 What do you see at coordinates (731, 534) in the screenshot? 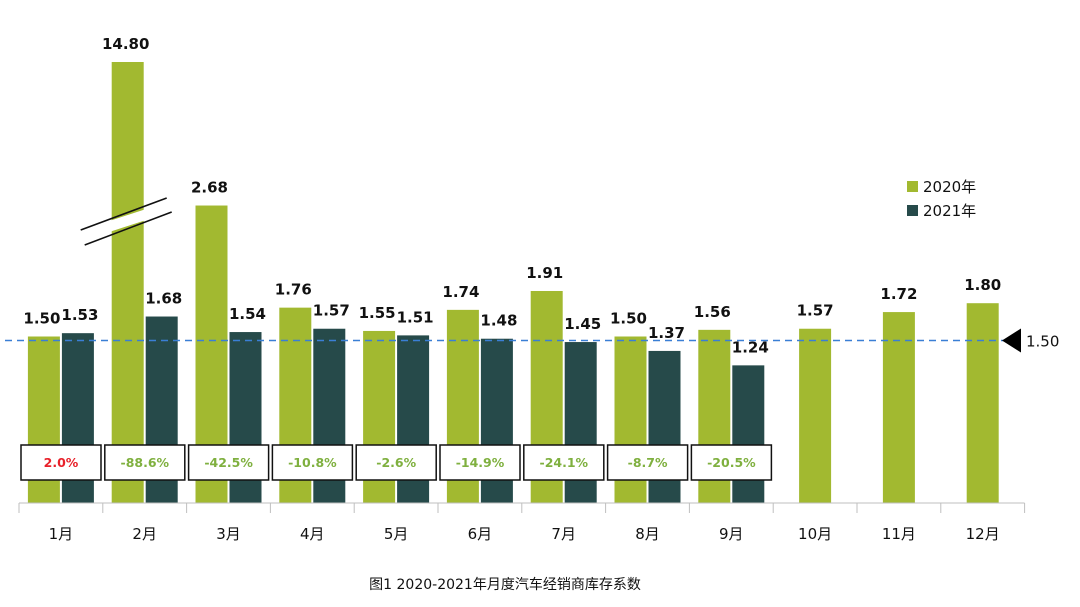
I see `x-tick-9月: 9月` at bounding box center [731, 534].